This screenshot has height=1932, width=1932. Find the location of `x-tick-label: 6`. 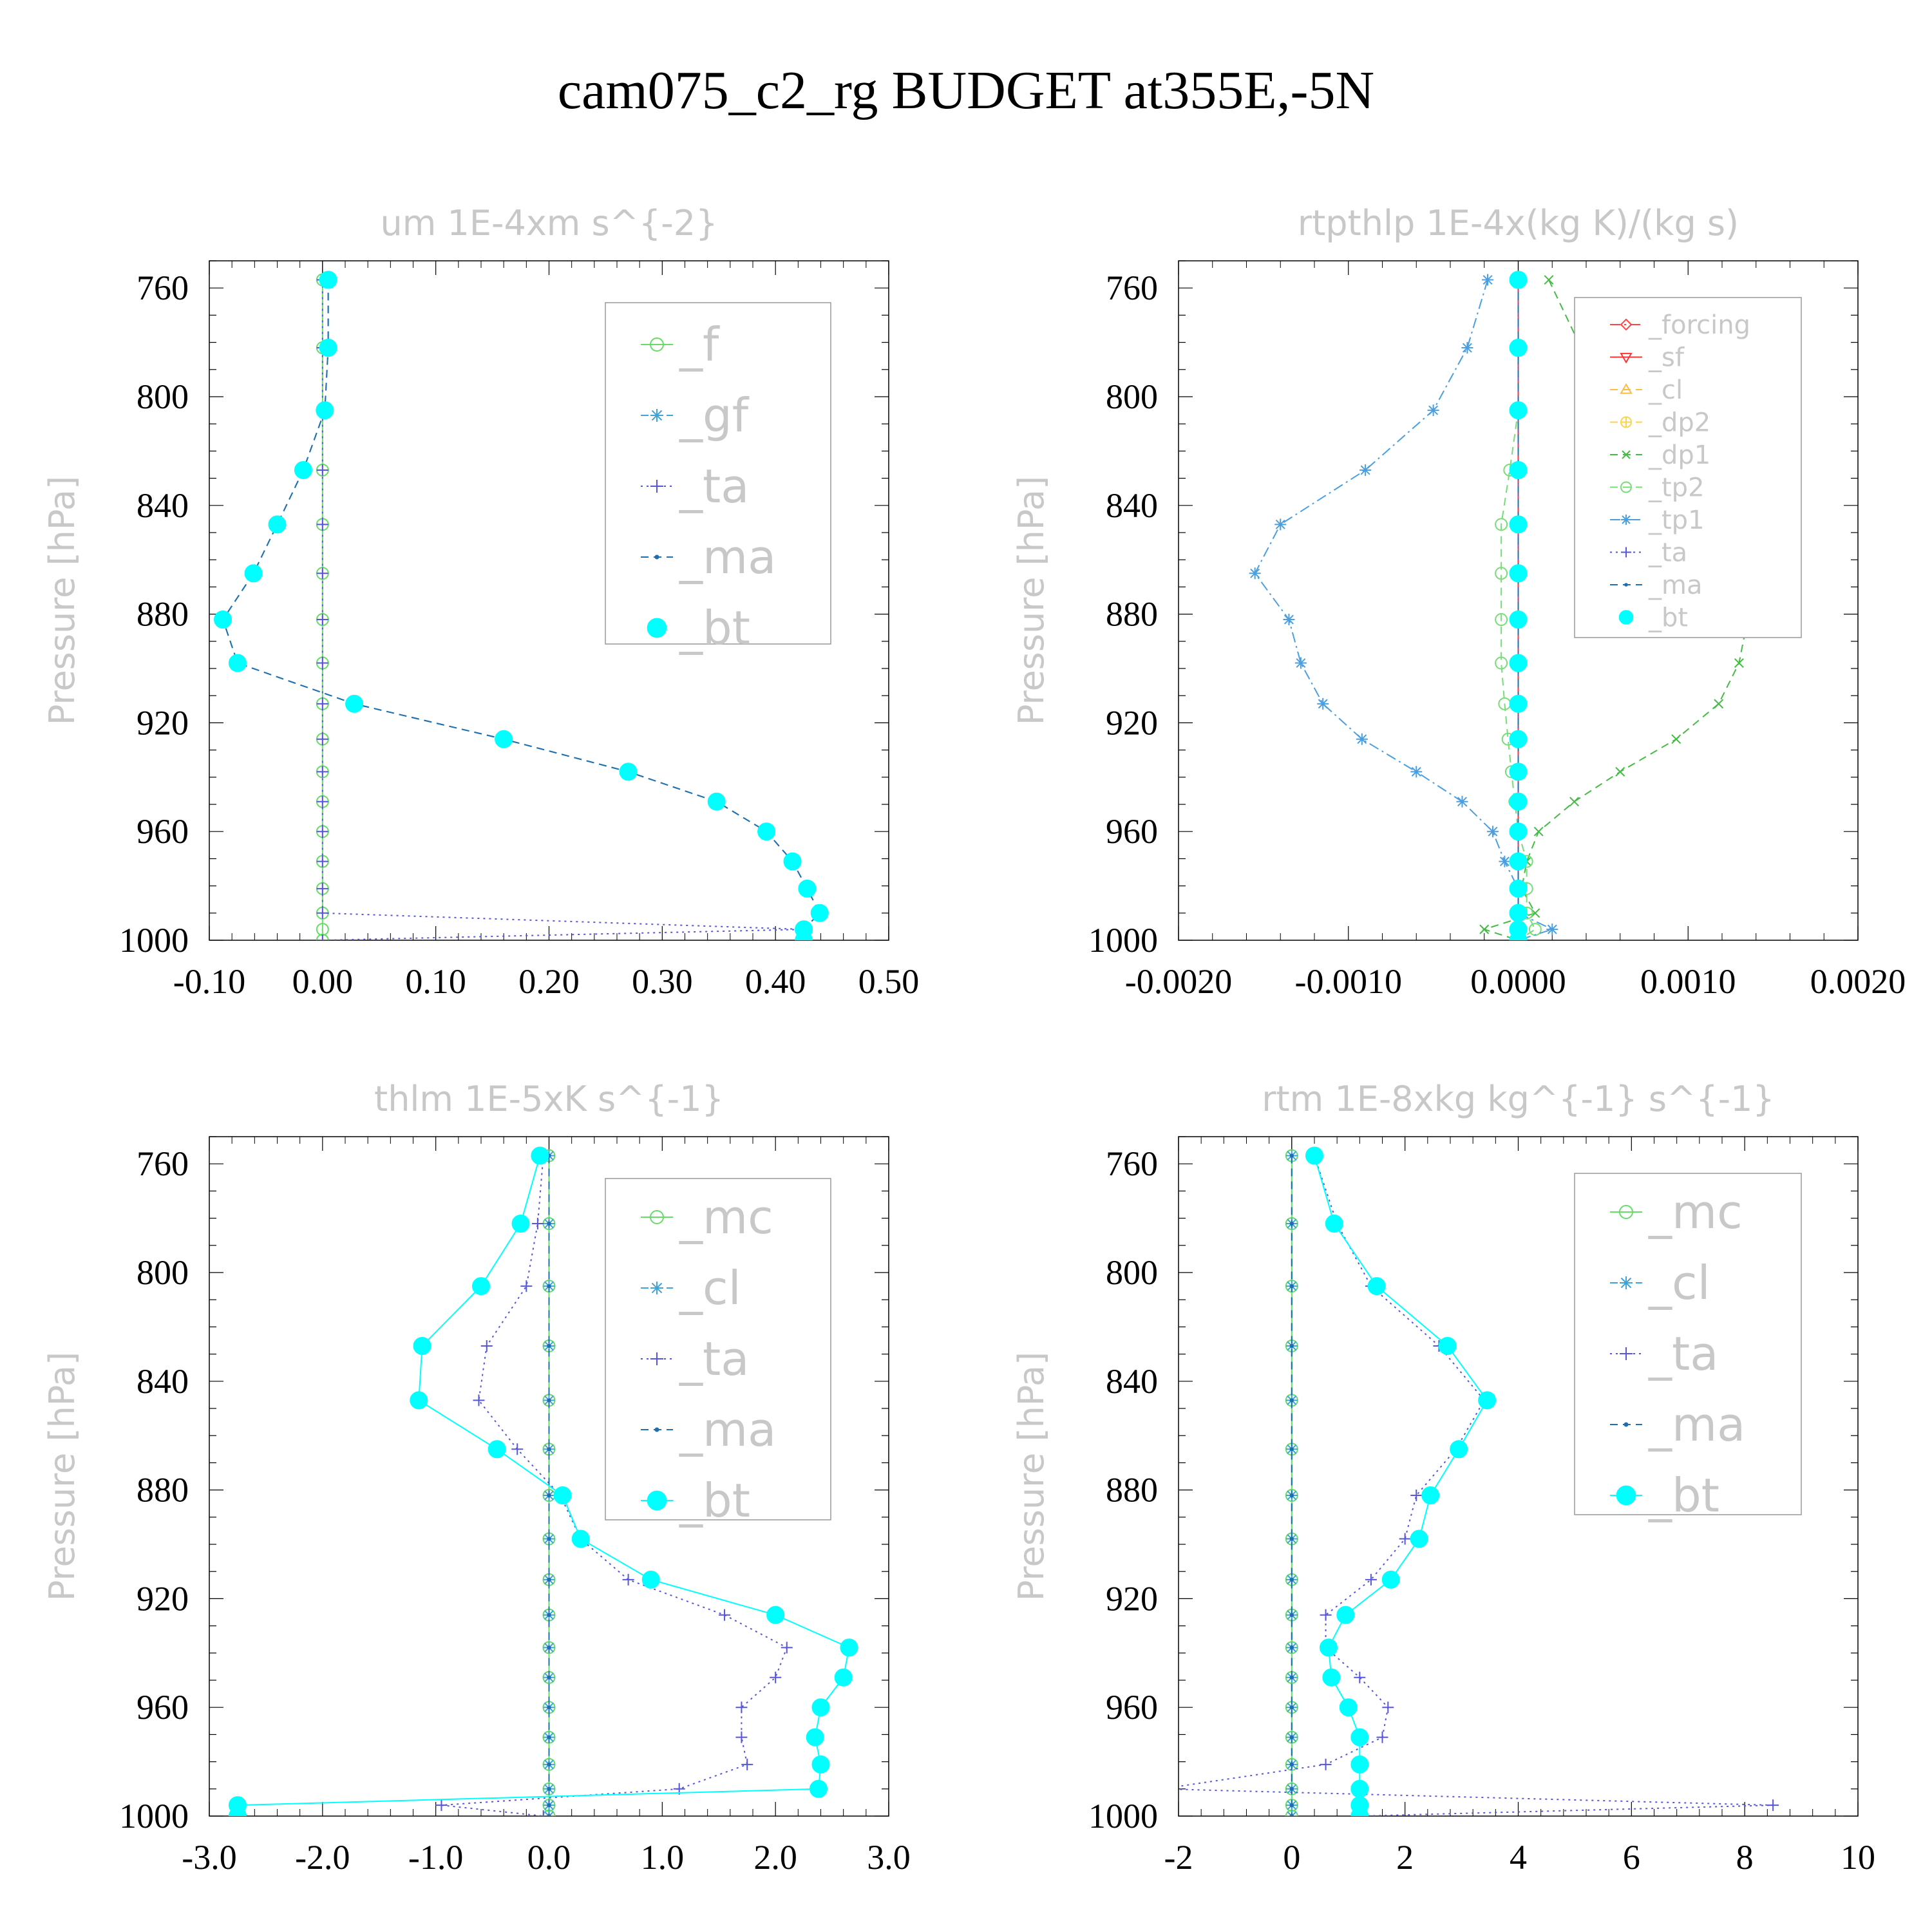

x-tick-label: 6 is located at coordinates (1632, 1857).